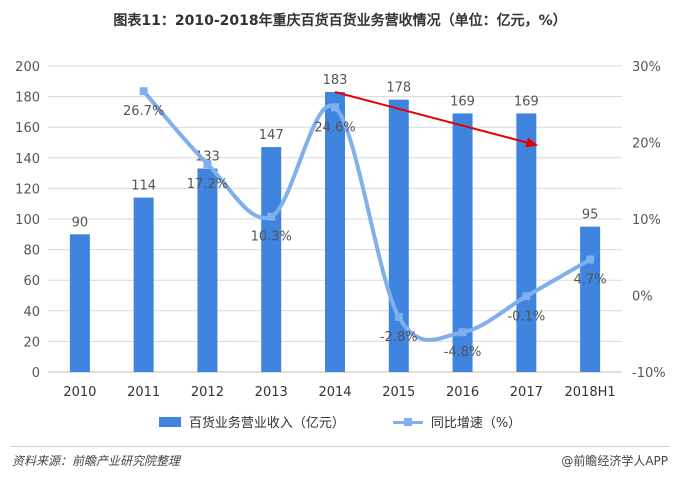  Describe the element at coordinates (526, 392) in the screenshot. I see `x-tick-label: 2017` at that location.